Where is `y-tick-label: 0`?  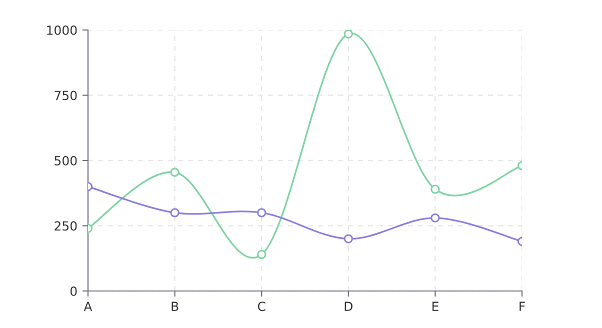
y-tick-label: 0 is located at coordinates (73, 291).